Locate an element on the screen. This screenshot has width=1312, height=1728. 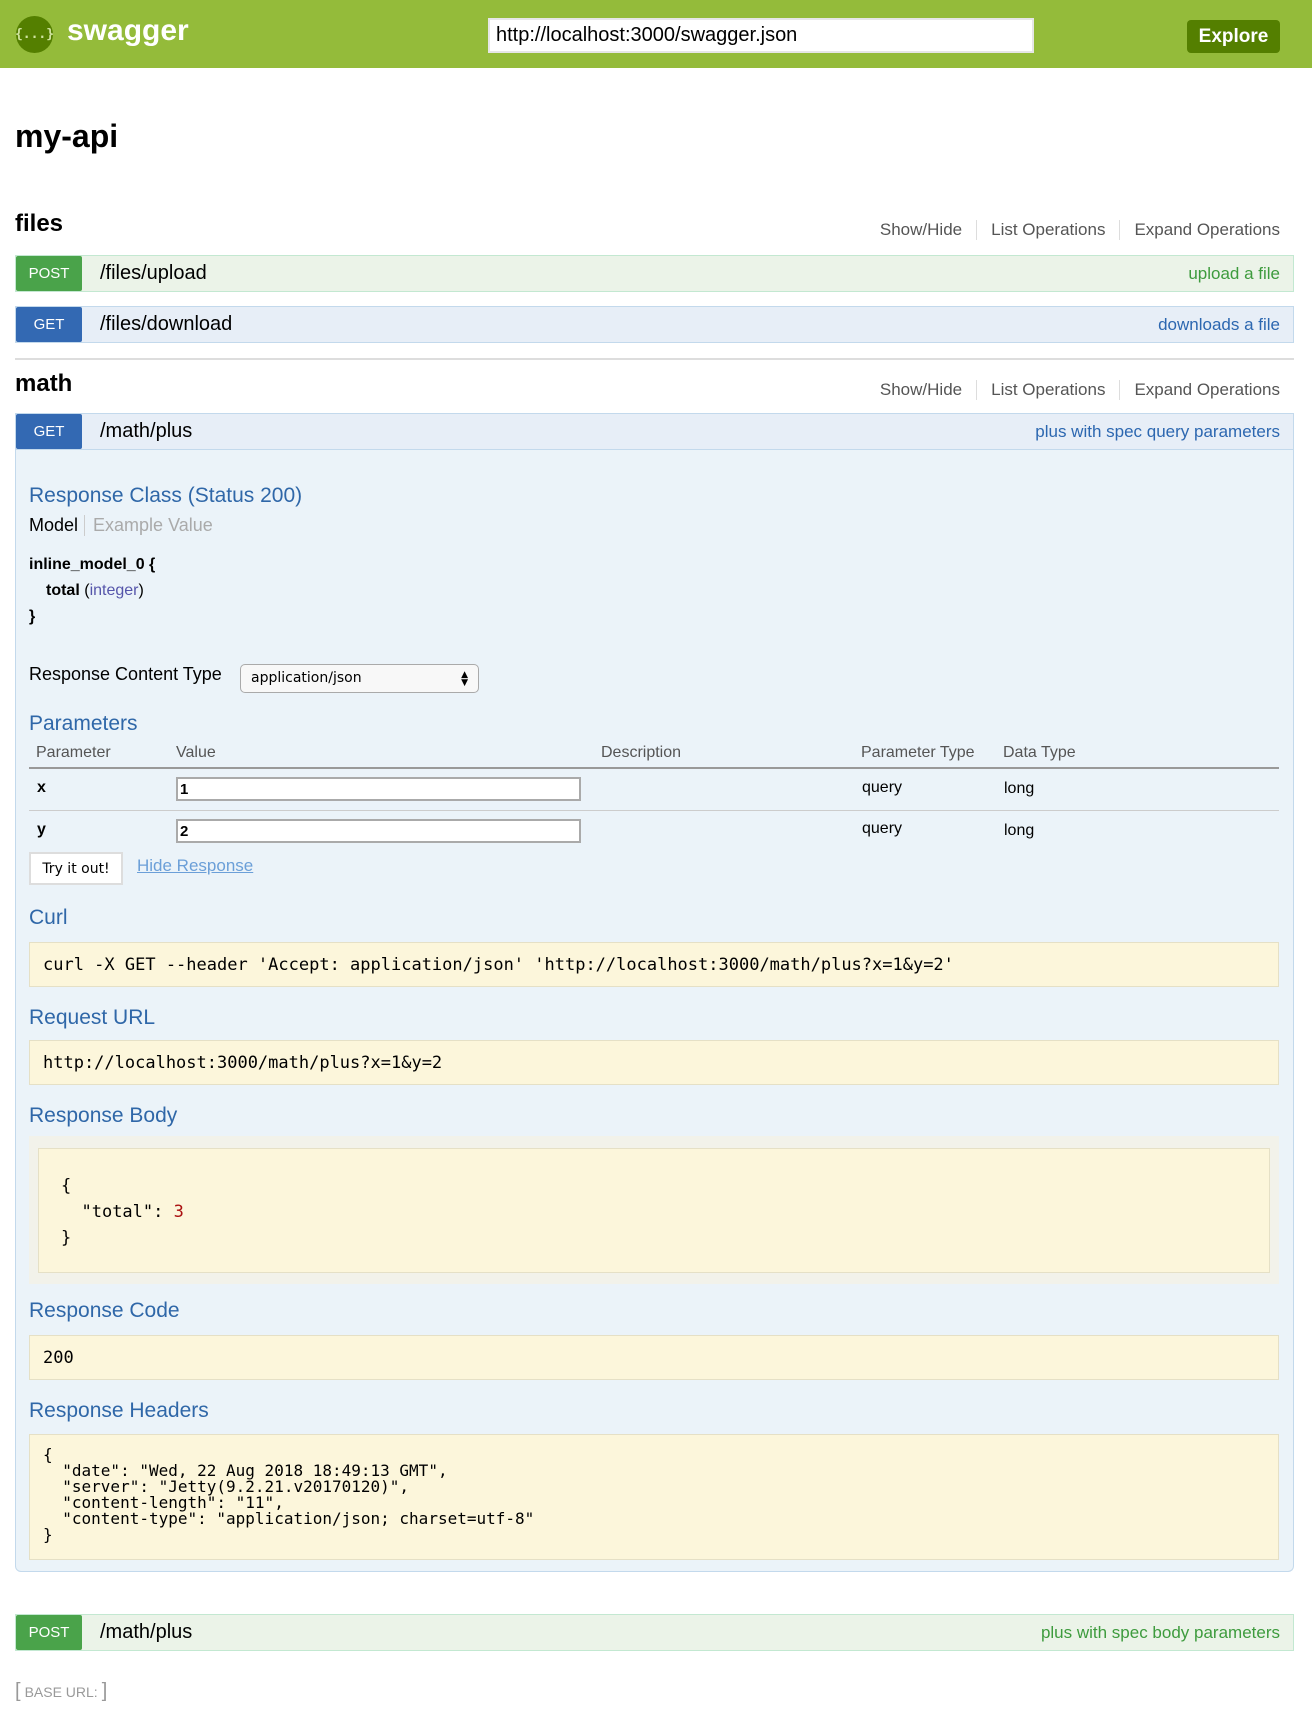
example-value-tab: Example Value is located at coordinates (153, 525).